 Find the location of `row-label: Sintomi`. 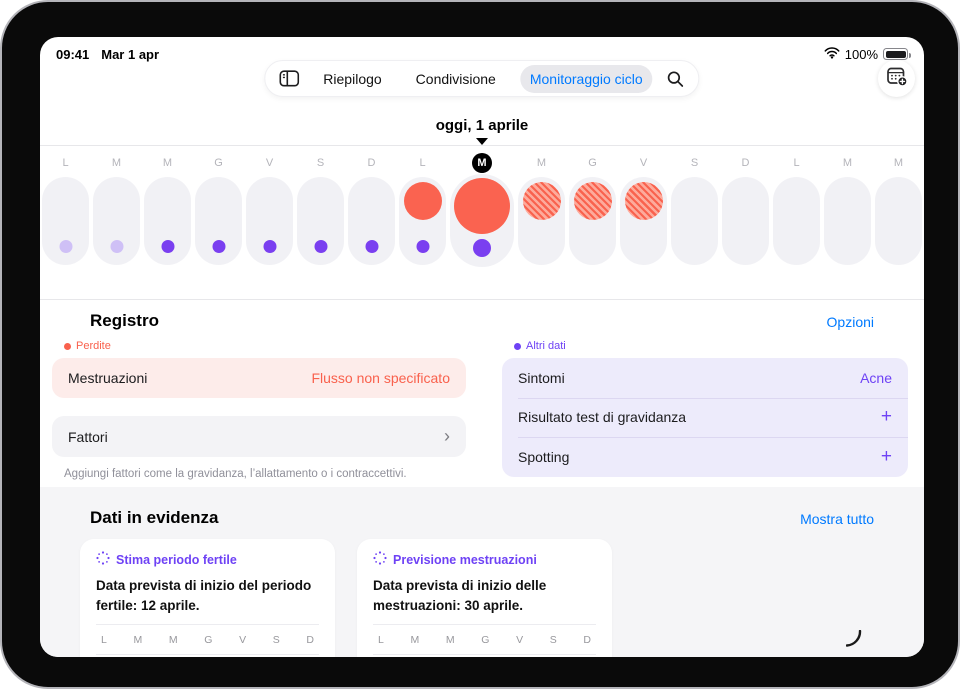

row-label: Sintomi is located at coordinates (541, 377).